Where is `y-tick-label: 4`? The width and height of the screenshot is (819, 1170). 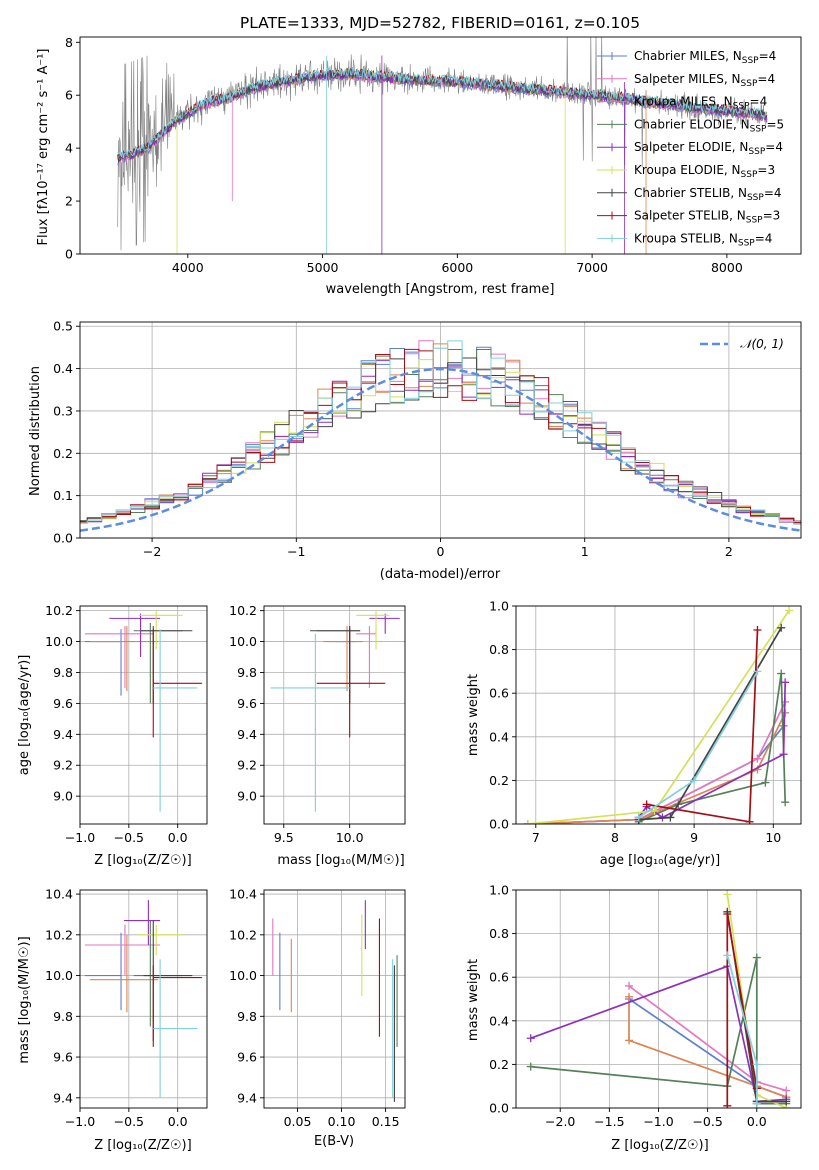
y-tick-label: 4 is located at coordinates (69, 148).